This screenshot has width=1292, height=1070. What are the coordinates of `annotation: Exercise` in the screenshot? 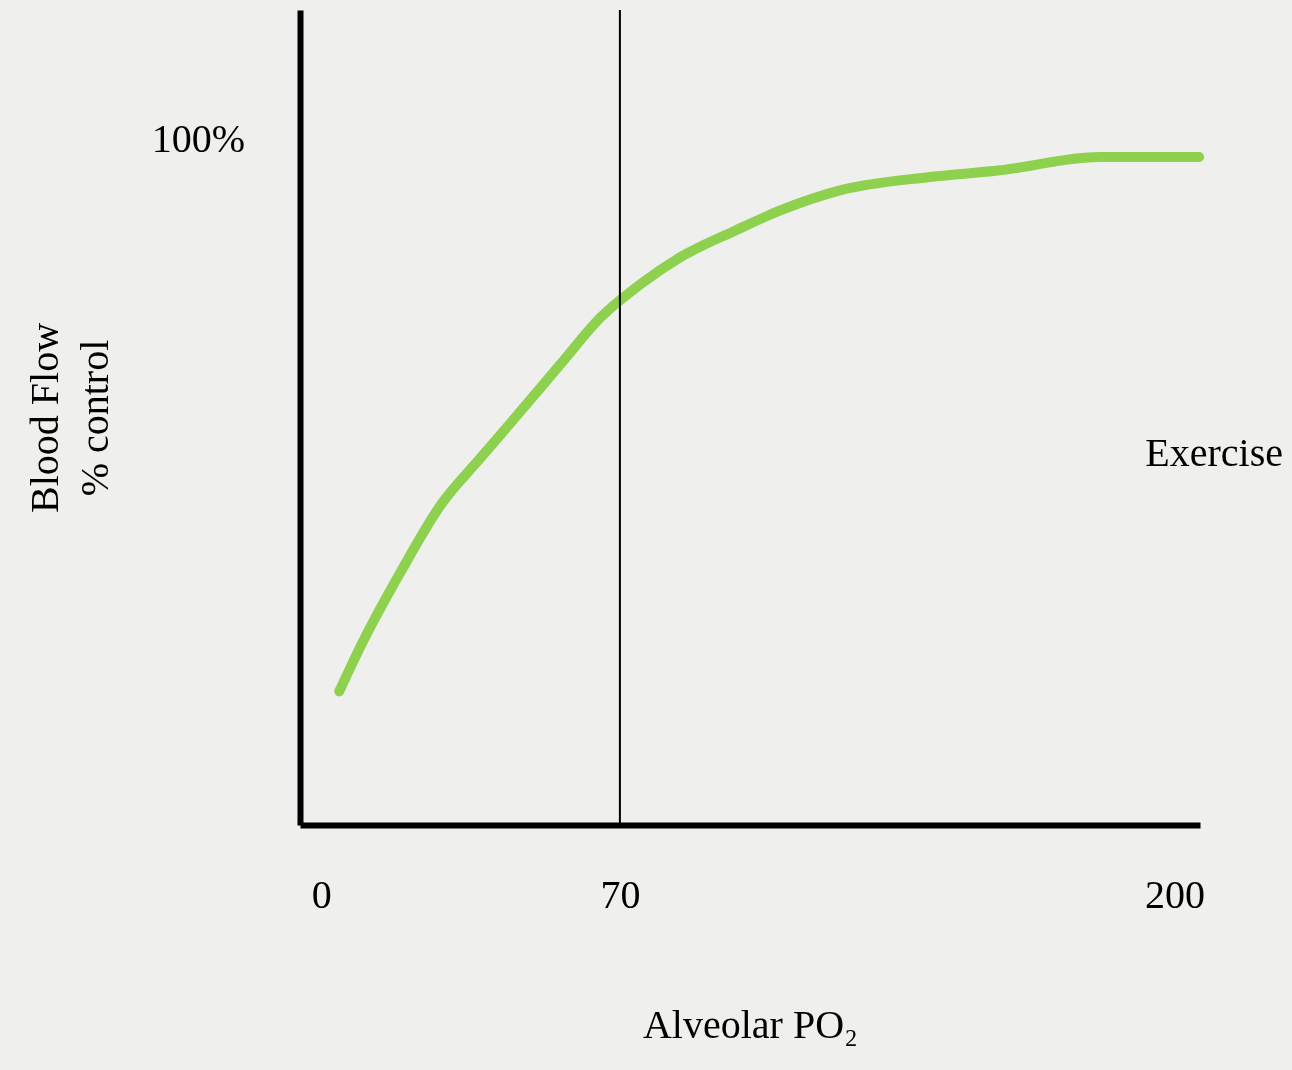 It's located at (1214, 453).